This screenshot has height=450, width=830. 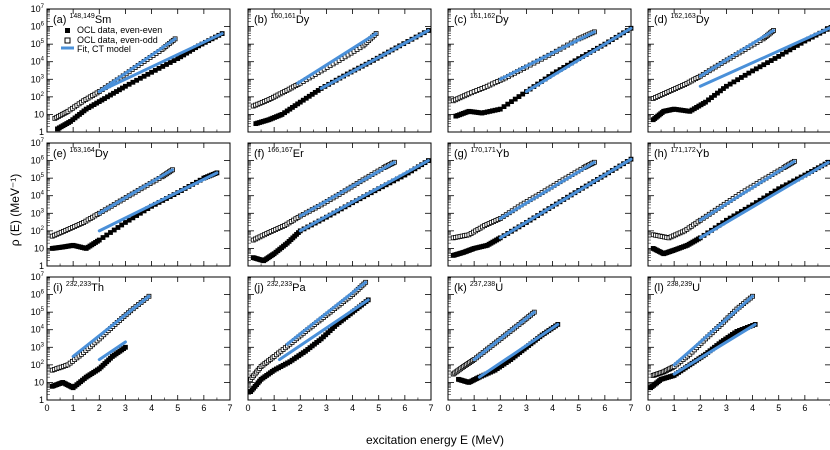 What do you see at coordinates (681, 153) in the screenshot?
I see `panel-label: (h) 171,172Yb` at bounding box center [681, 153].